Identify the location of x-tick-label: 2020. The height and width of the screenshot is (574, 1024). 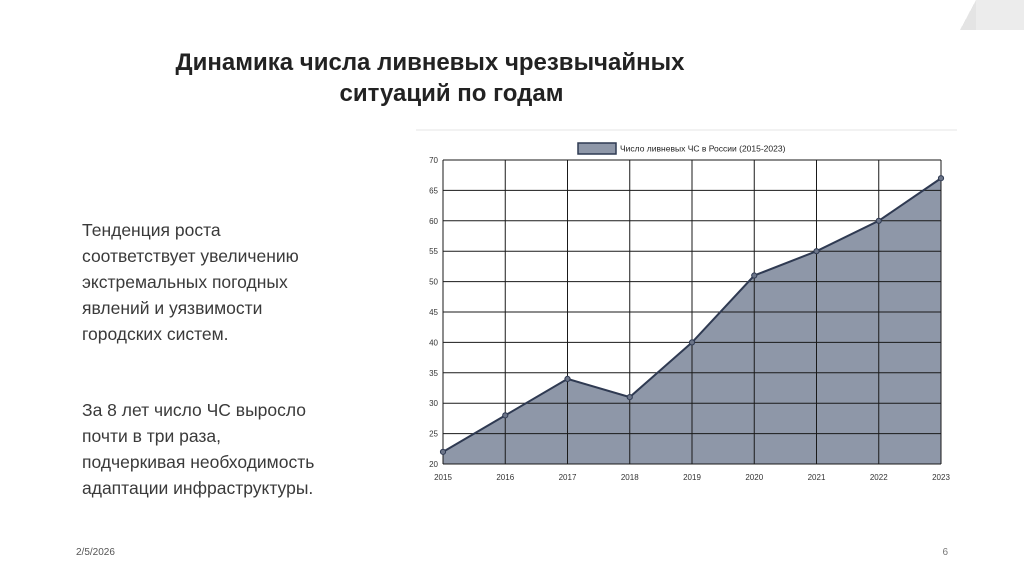
(754, 477).